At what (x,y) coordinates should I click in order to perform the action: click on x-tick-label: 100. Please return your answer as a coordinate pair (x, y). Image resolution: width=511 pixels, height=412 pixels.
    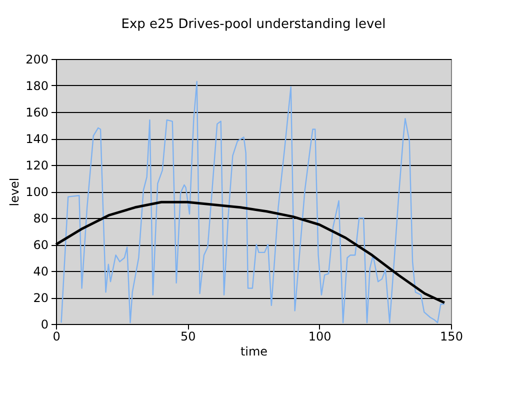
    Looking at the image, I should click on (320, 337).